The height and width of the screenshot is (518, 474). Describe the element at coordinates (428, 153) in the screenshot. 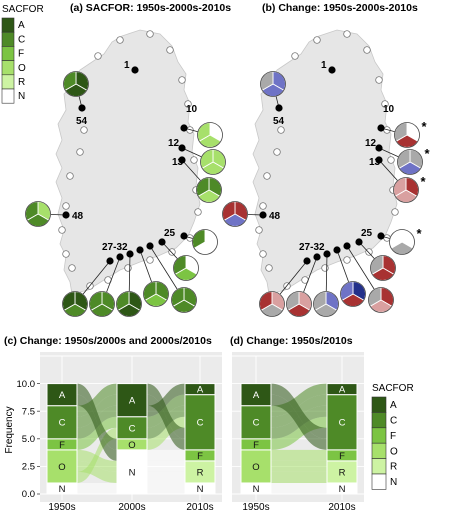

I see `star-12: *` at that location.